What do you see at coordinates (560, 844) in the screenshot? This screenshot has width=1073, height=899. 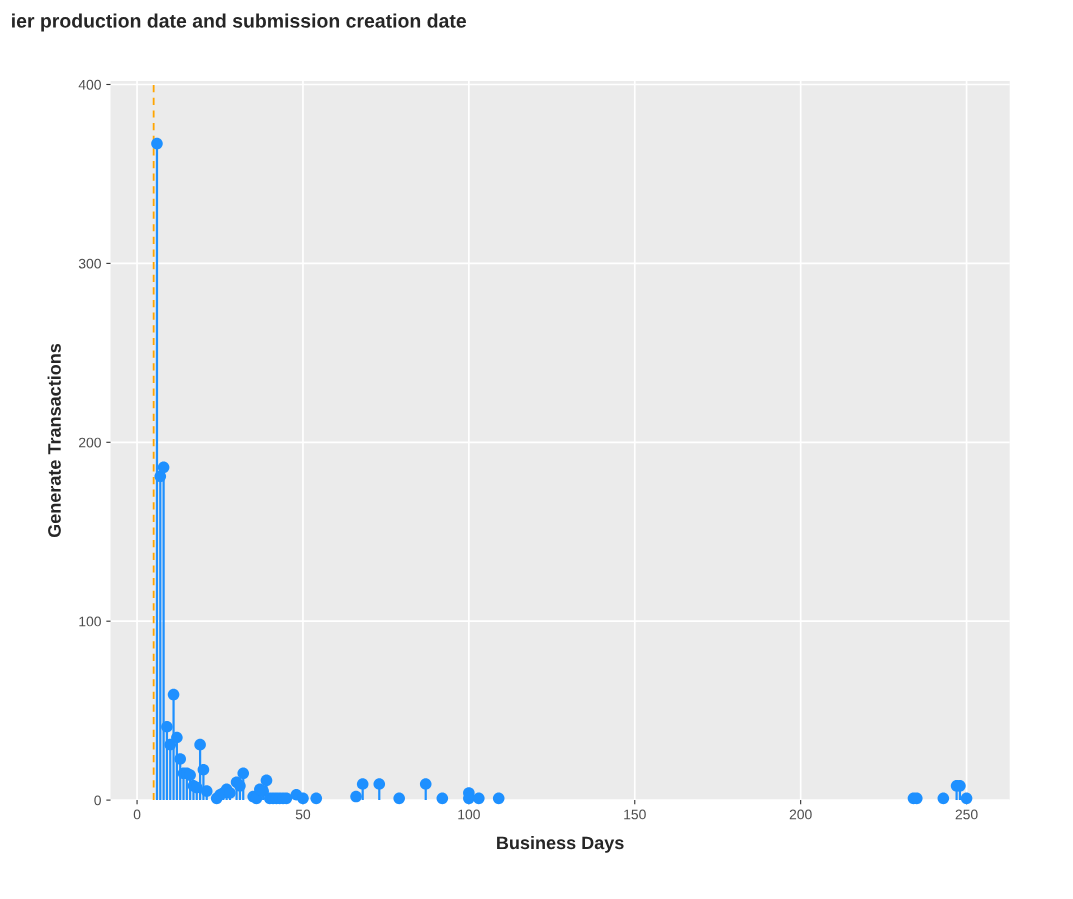 I see `x-axis-title: Business Days` at bounding box center [560, 844].